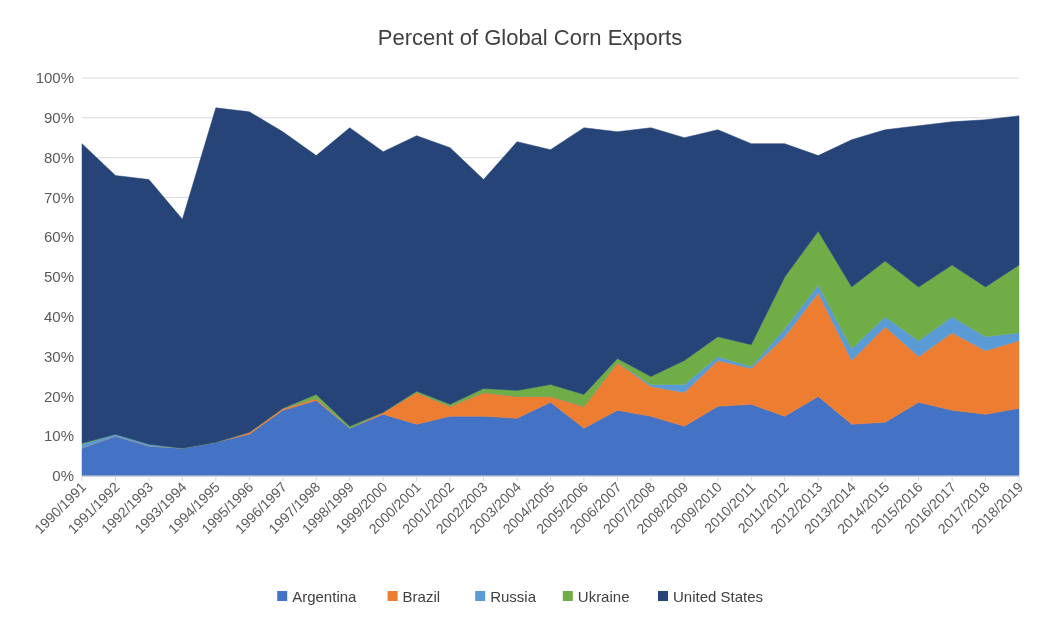 The width and height of the screenshot is (1060, 625). What do you see at coordinates (58, 436) in the screenshot?
I see `y-tick-label: 10%` at bounding box center [58, 436].